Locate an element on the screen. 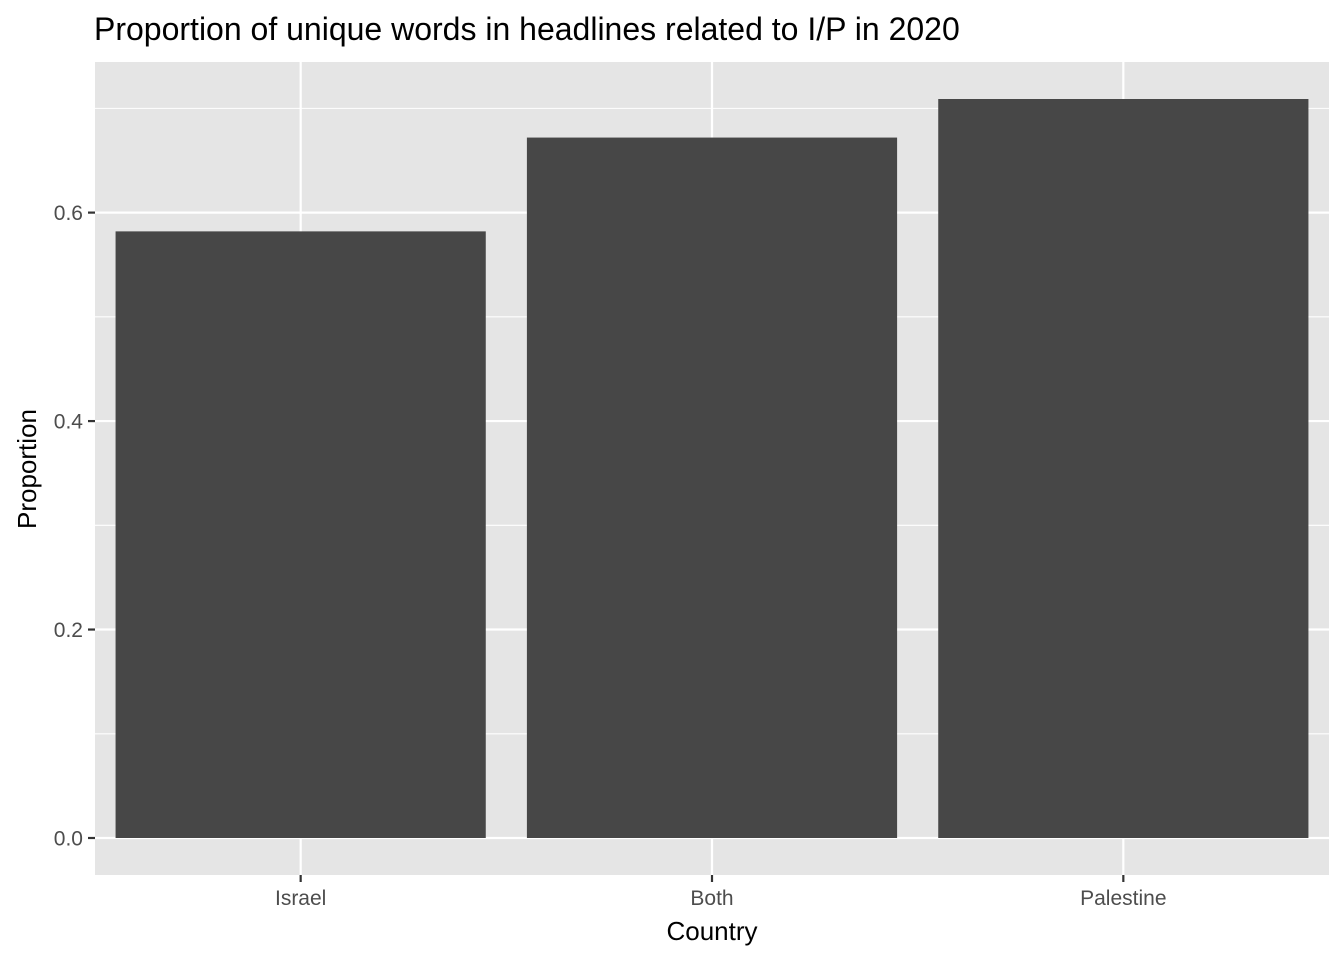 This screenshot has width=1344, height=960. y-tick-label: 0.6 is located at coordinates (68, 213).